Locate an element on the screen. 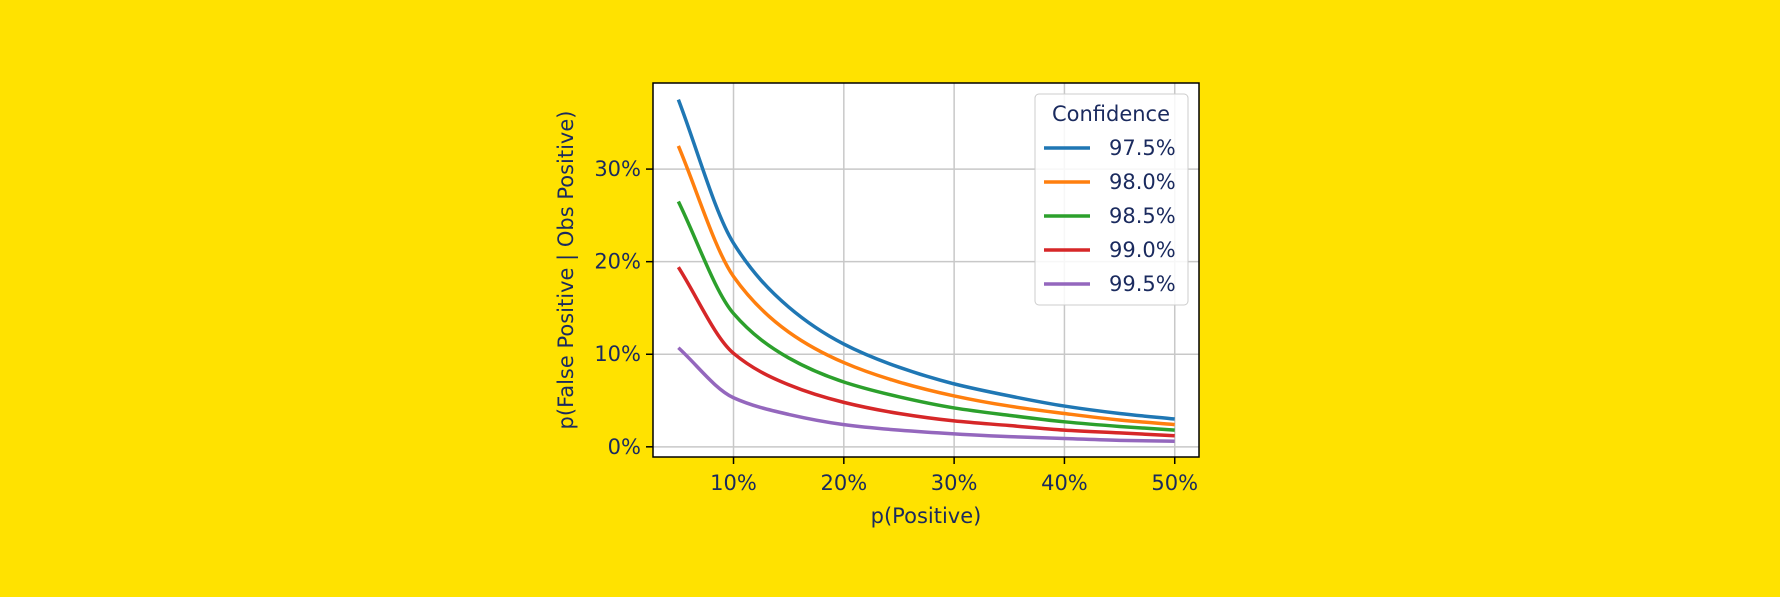 The height and width of the screenshot is (597, 1780). legend-label: 98.0% is located at coordinates (1142, 182).